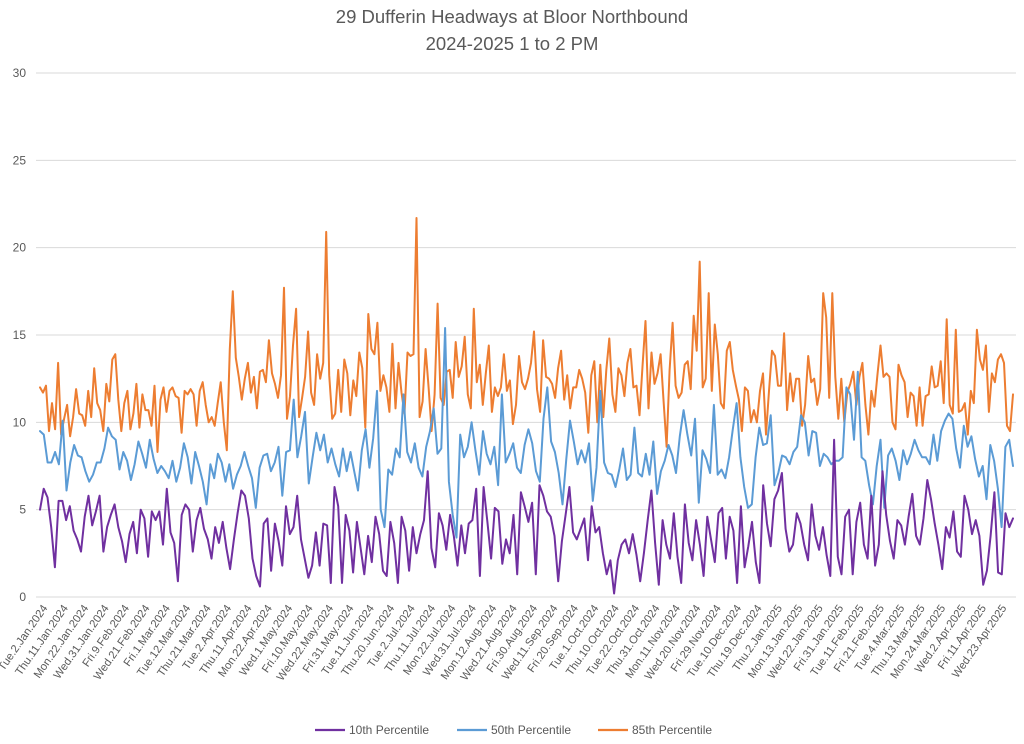  I want to click on y-tick-label: 30, so click(20, 73).